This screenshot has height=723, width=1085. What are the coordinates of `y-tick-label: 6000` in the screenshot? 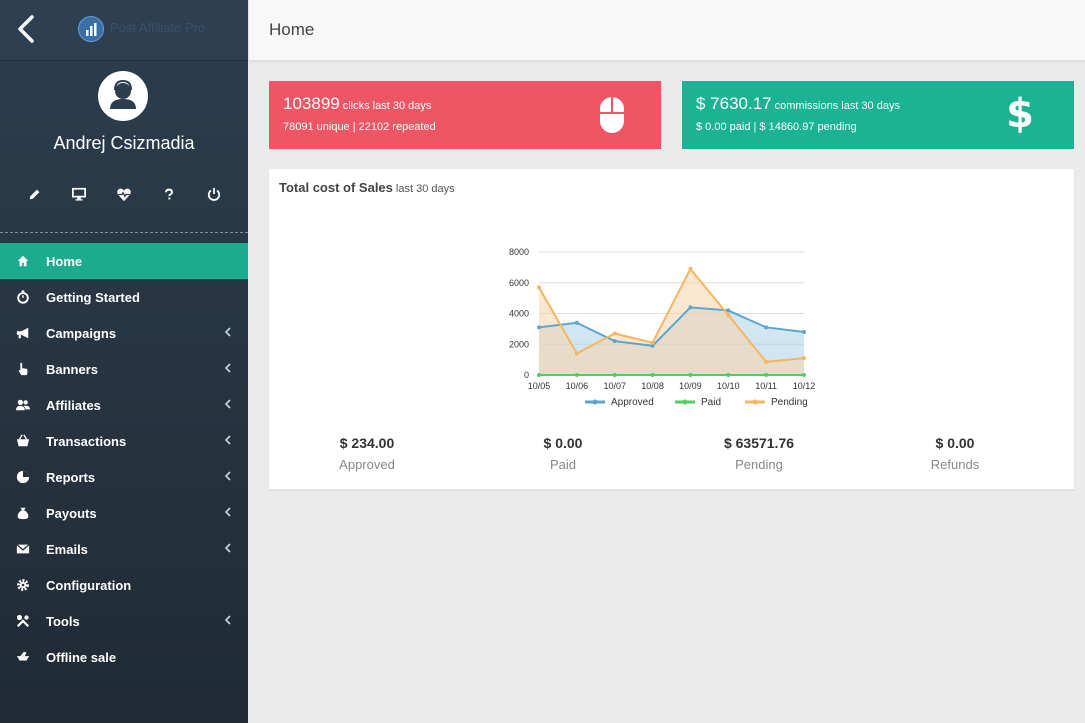 It's located at (519, 283).